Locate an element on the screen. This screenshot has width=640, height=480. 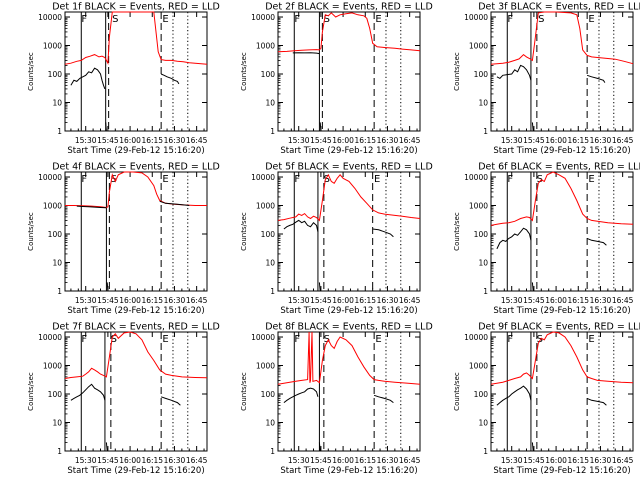
panel-title: Det 7f BLACK = Events, RED = LLD is located at coordinates (136, 327).